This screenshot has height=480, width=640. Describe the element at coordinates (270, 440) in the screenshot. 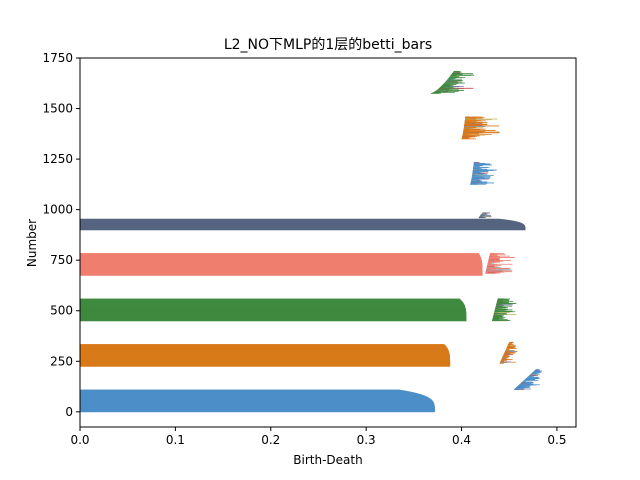

I see `x-tick-label: 0.2` at that location.